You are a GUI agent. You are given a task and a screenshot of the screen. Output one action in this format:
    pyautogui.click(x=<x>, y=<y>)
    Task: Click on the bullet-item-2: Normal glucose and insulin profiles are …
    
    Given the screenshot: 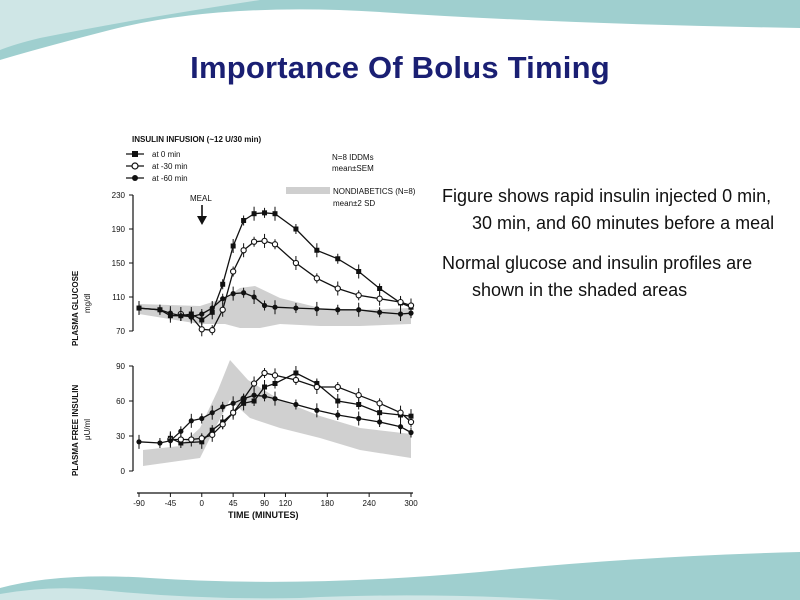 What is the action you would take?
    pyautogui.click(x=597, y=276)
    